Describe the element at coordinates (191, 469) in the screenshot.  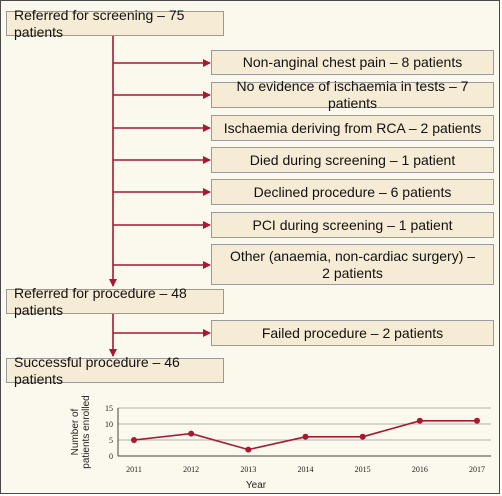
I see `x-tick-label: 2012` at that location.